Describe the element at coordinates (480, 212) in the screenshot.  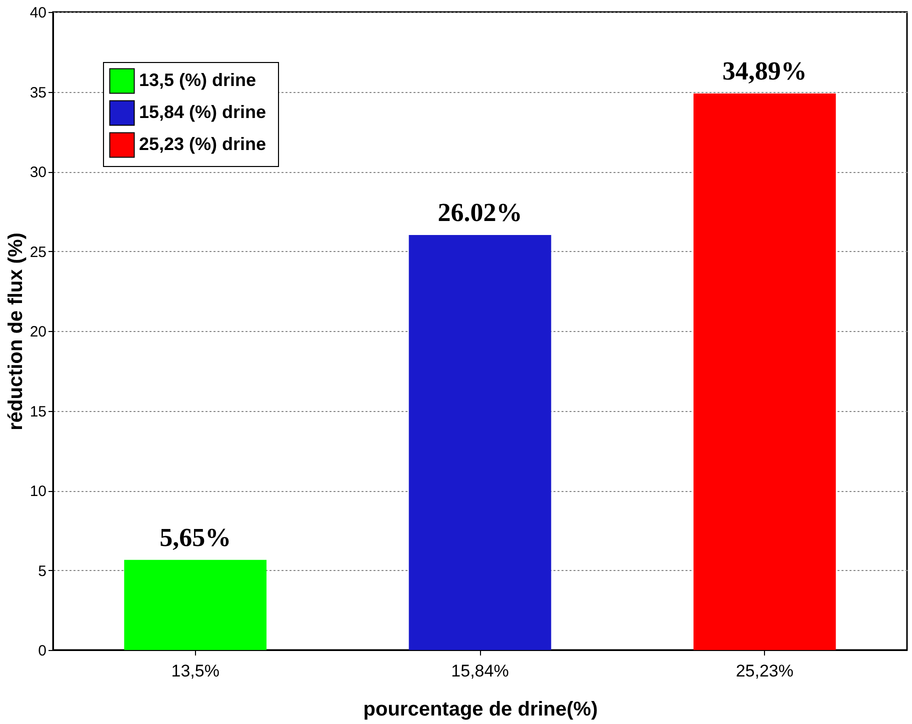
I see `data-label: 26.02%` at that location.